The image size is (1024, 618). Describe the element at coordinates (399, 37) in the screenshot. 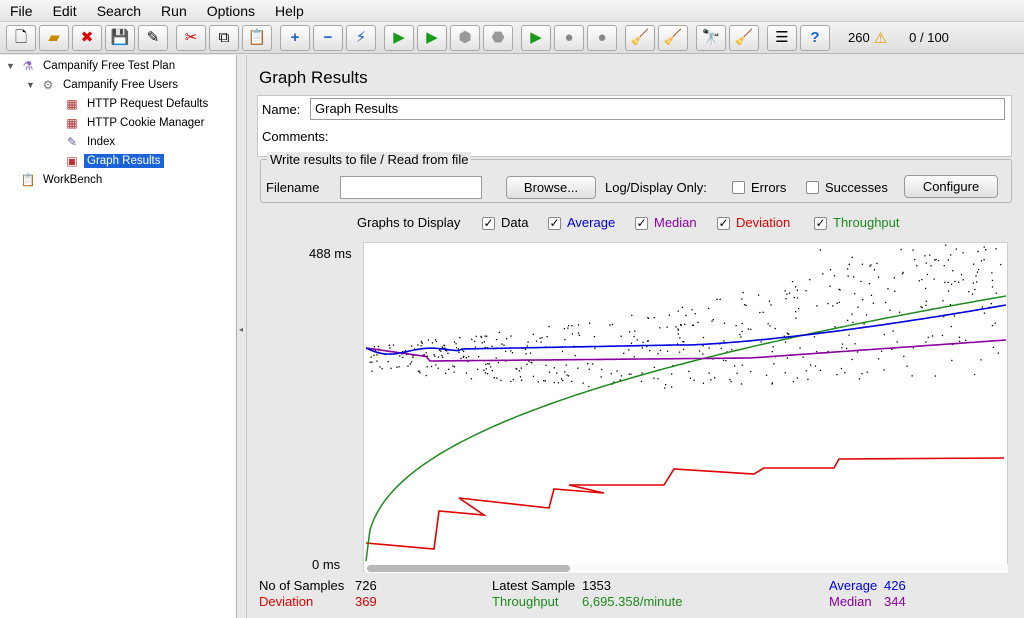

I see `start-button: ▶` at that location.